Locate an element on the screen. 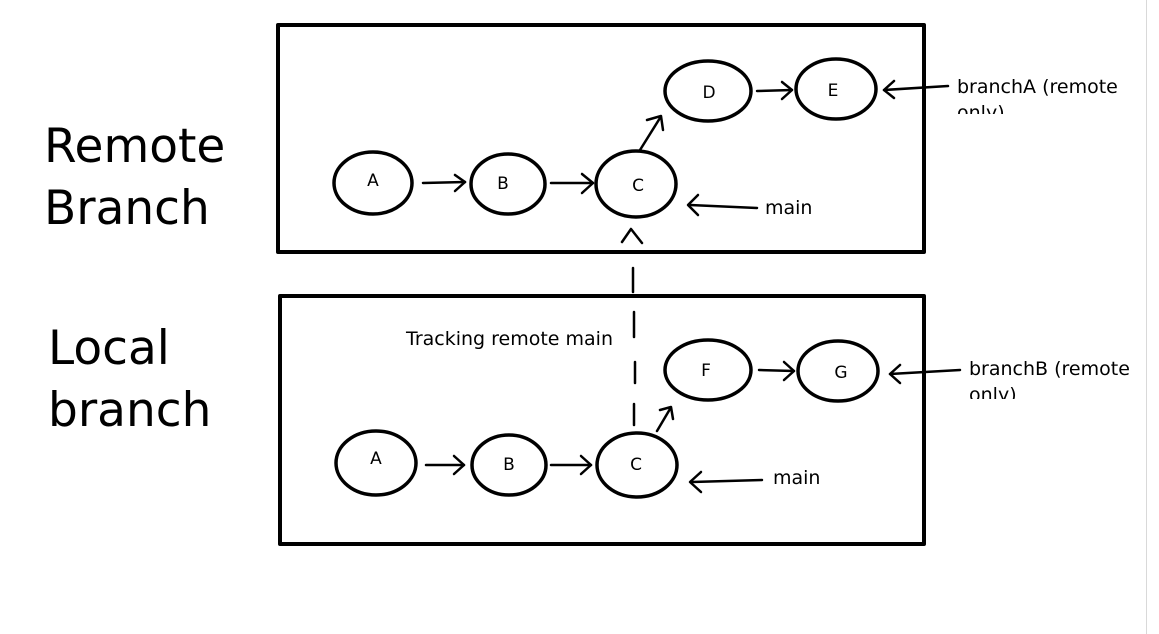 This screenshot has height=634, width=1159. local-commit-g is located at coordinates (838, 371).